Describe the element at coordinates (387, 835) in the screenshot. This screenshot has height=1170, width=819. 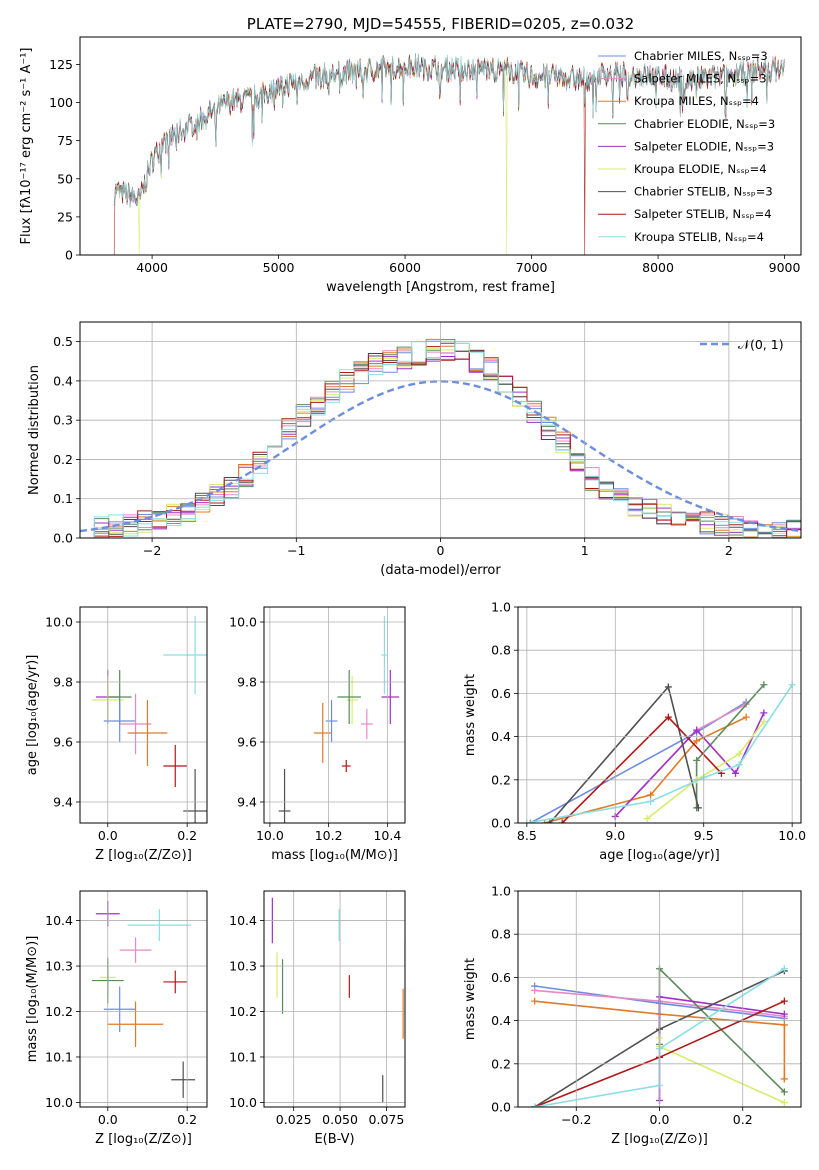
I see `x-tick-label: 10.4` at that location.